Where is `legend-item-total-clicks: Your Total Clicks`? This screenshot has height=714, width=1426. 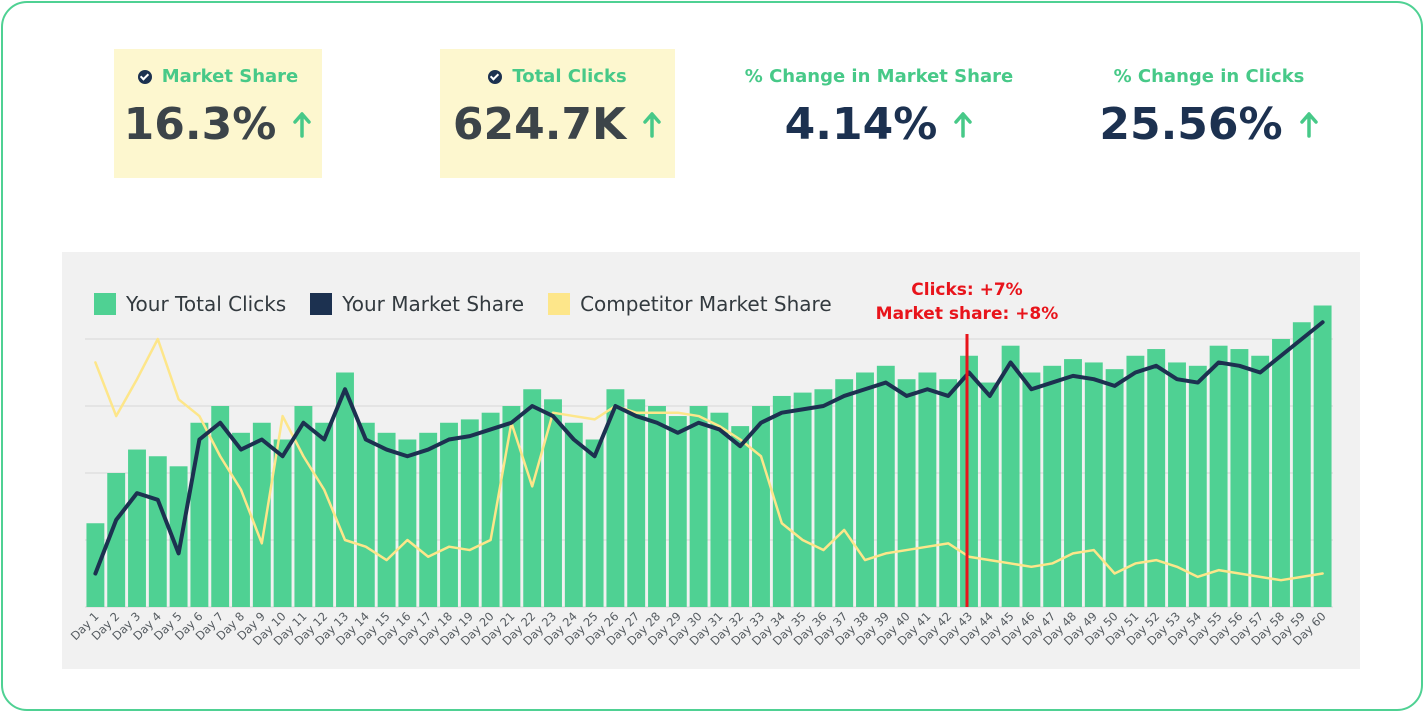
legend-item-total-clicks: Your Total Clicks is located at coordinates (190, 304).